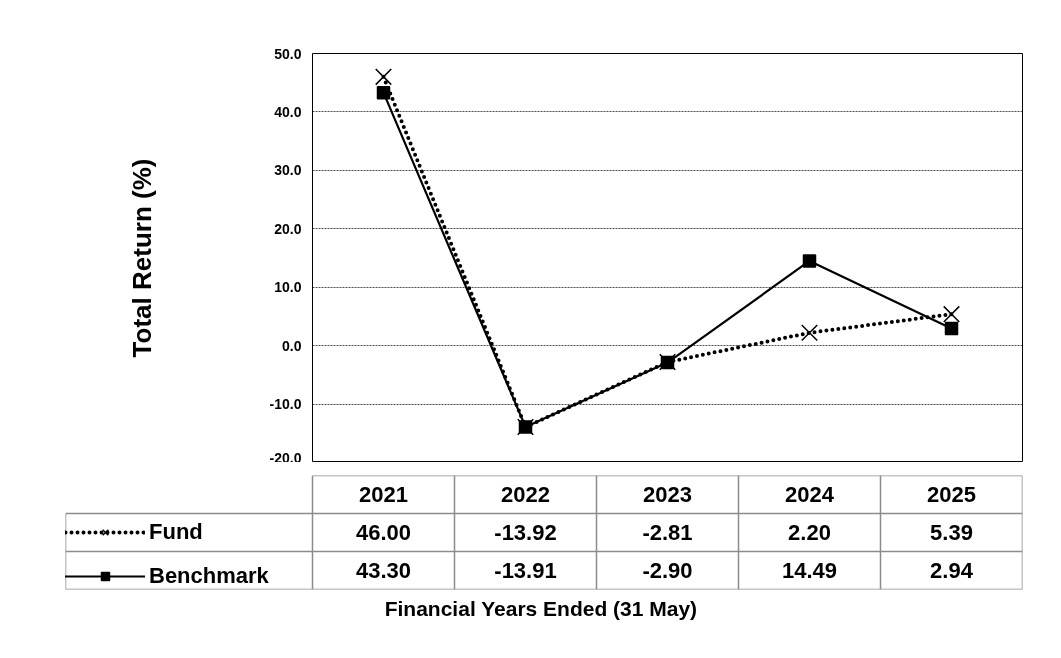 This screenshot has width=1061, height=658. Describe the element at coordinates (288, 53) in the screenshot. I see `y-tick-label: 50.0` at that location.